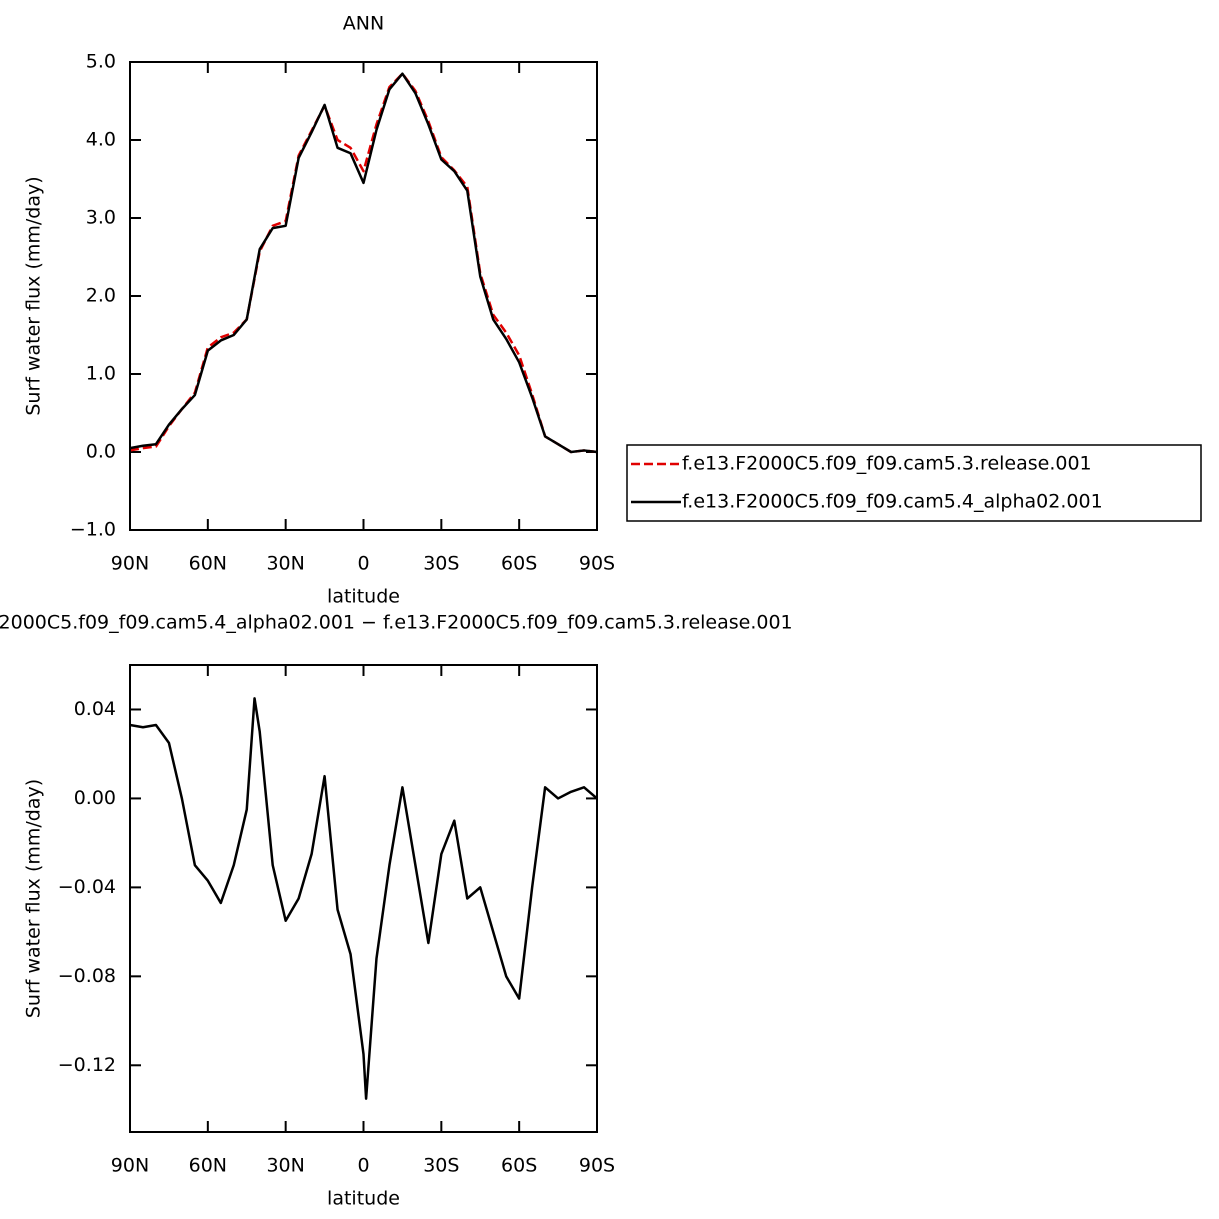 The image size is (1219, 1219). Describe the element at coordinates (95, 709) in the screenshot. I see `y-tick-label: 0.04` at that location.